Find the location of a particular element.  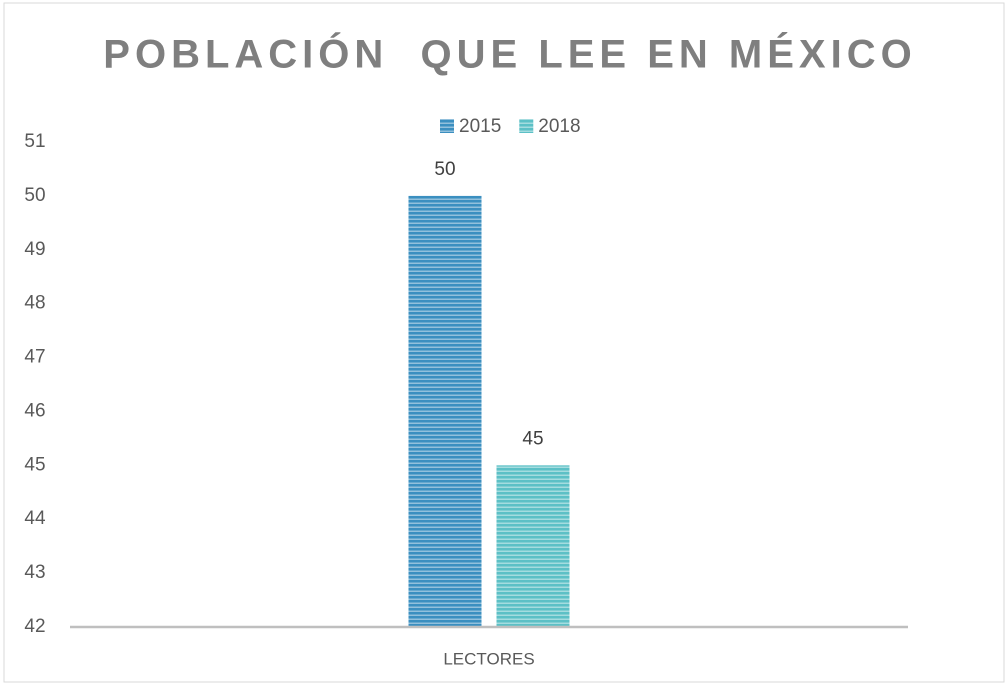

y-tick-label: 43 is located at coordinates (34, 572).